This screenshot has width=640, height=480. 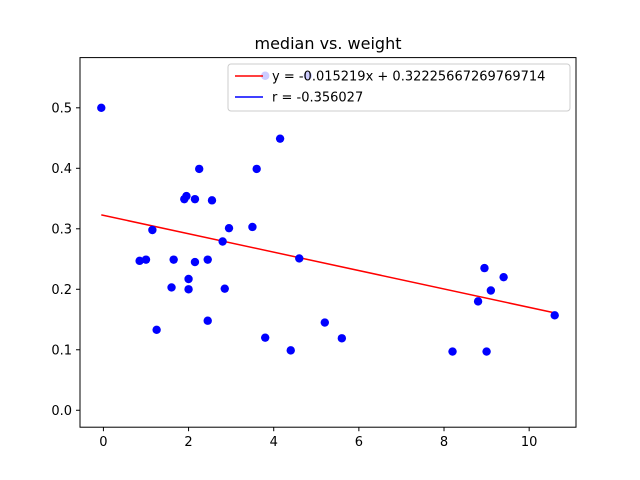 I want to click on legend-fit-line-label: y = -0.015219x + 0.32225667269769714, so click(x=408, y=77).